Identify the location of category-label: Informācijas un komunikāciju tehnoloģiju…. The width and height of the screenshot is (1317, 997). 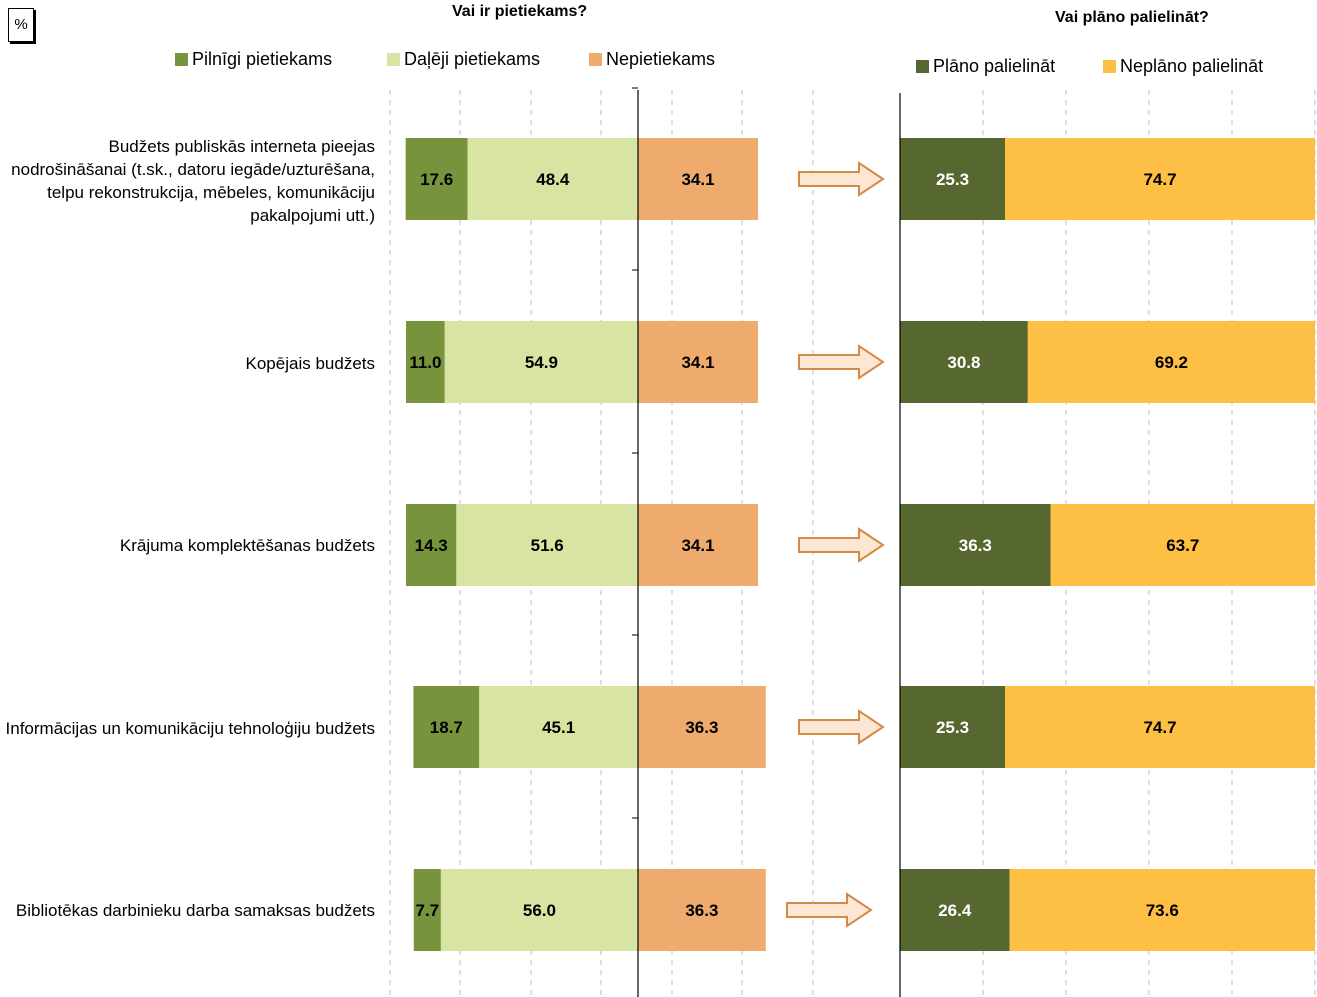
(190, 728).